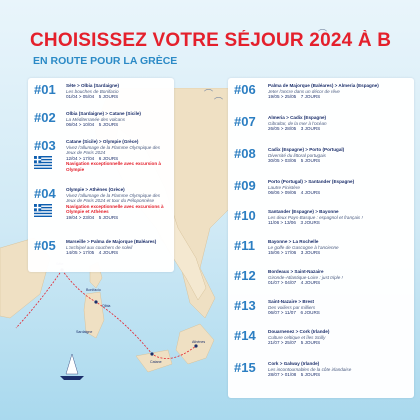 Image resolution: width=420 pixels, height=420 pixels. What do you see at coordinates (338, 375) in the screenshot?
I see `stop-dates: 28/07 > 01/08 5 JOURS` at bounding box center [338, 375].